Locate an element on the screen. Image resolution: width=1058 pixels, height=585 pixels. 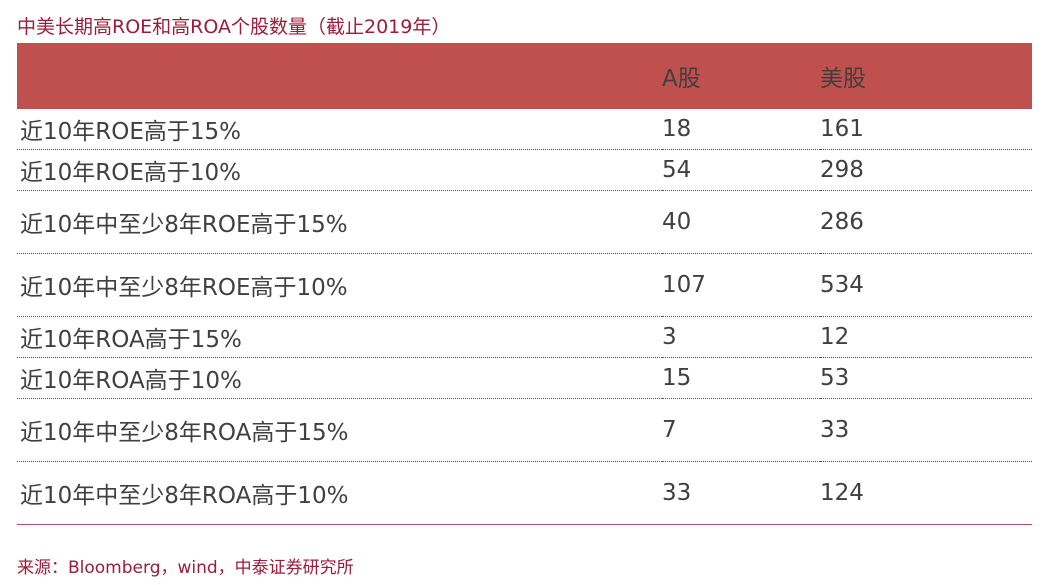
table-row: 近10年中至少8年ROE高于15% 40 286 is located at coordinates (524, 222).